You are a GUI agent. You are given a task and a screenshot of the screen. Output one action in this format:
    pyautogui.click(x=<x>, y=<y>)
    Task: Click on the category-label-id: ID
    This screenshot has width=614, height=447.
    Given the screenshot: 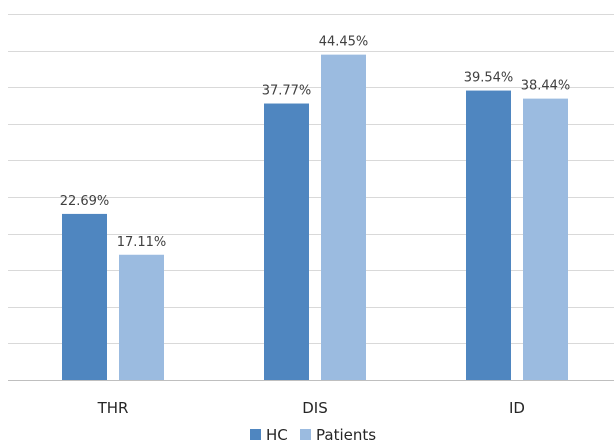 What is the action you would take?
    pyautogui.click(x=517, y=408)
    